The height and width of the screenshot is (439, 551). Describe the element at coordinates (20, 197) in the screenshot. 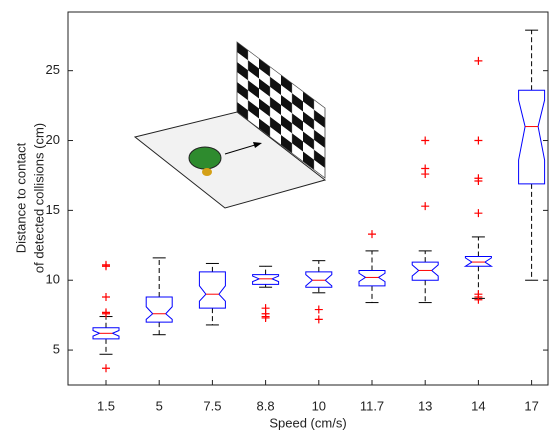

I see `y-axis-label: Distance to contact` at that location.